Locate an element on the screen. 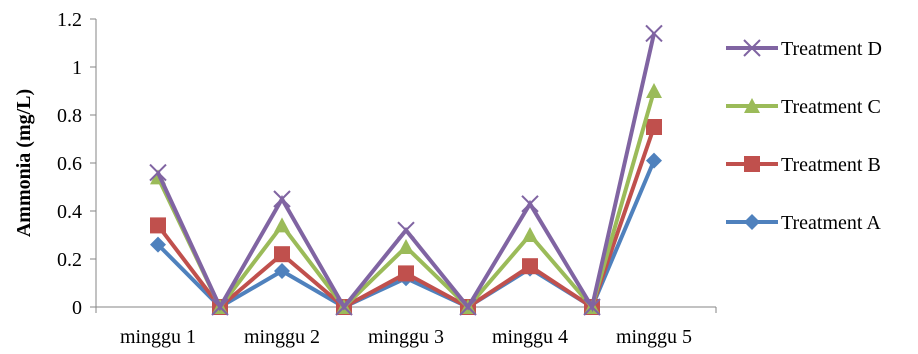  y-tick-label: 1 is located at coordinates (77, 68).